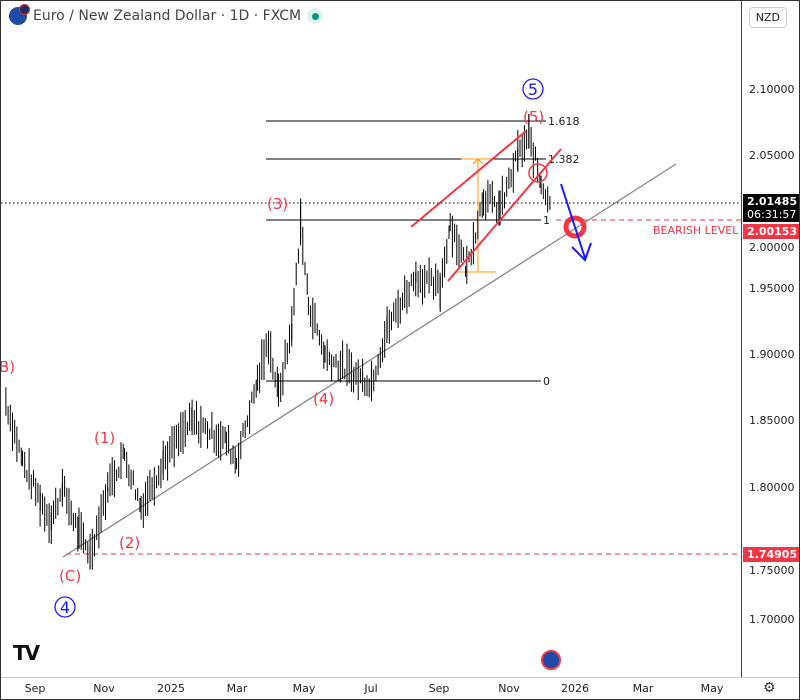  Describe the element at coordinates (129, 543) in the screenshot. I see `wave-label-w2: (2)` at that location.